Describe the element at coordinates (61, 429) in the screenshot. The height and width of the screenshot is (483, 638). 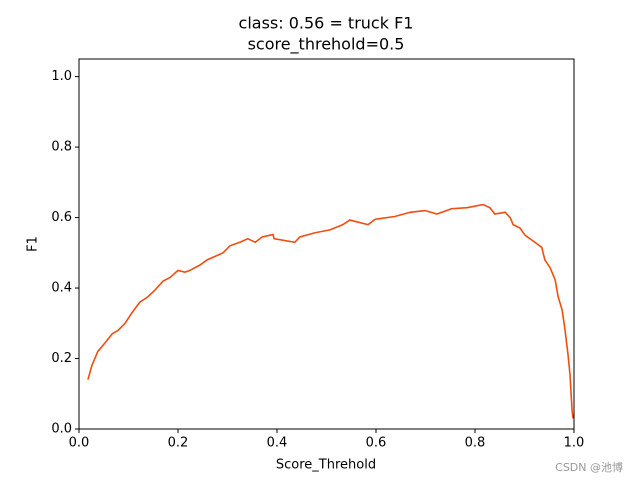
I see `y-tick-label: 0.0` at that location.